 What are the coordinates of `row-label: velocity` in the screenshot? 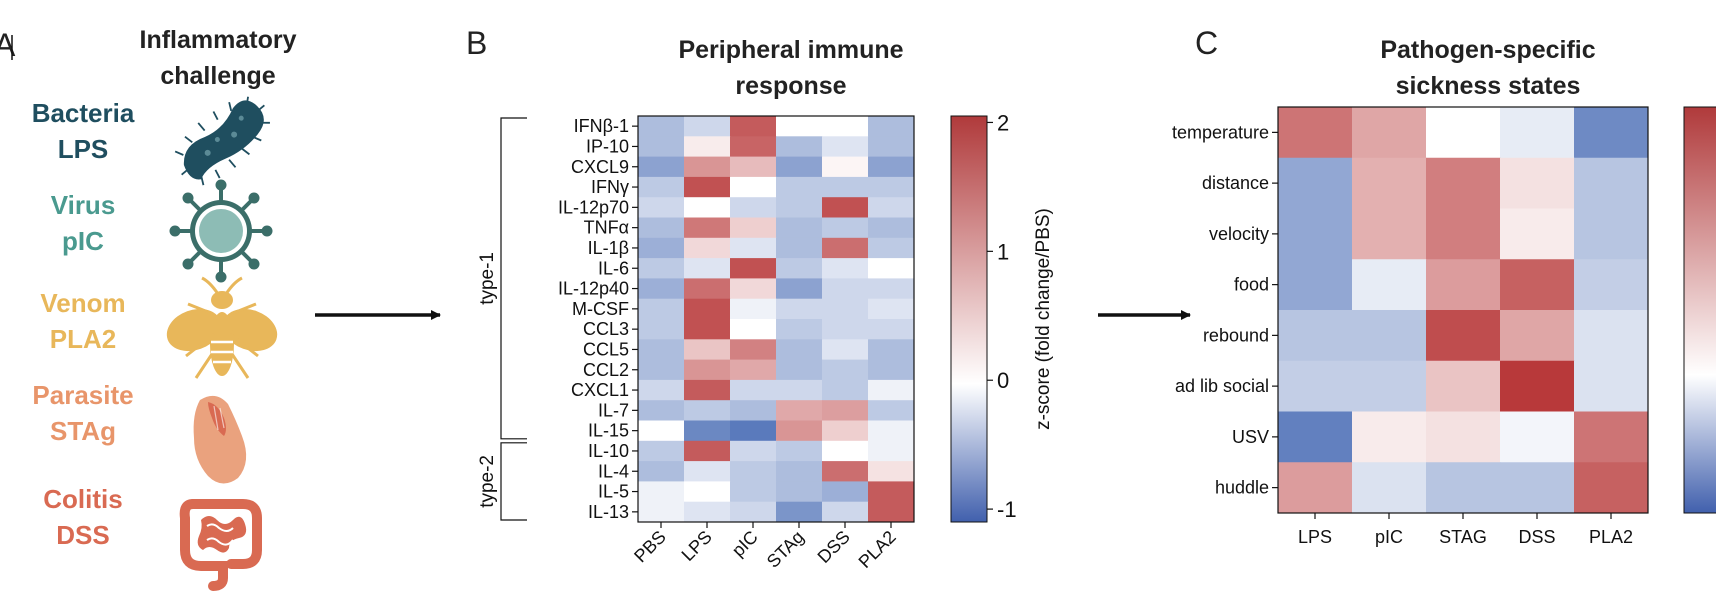 It's located at (1239, 234).